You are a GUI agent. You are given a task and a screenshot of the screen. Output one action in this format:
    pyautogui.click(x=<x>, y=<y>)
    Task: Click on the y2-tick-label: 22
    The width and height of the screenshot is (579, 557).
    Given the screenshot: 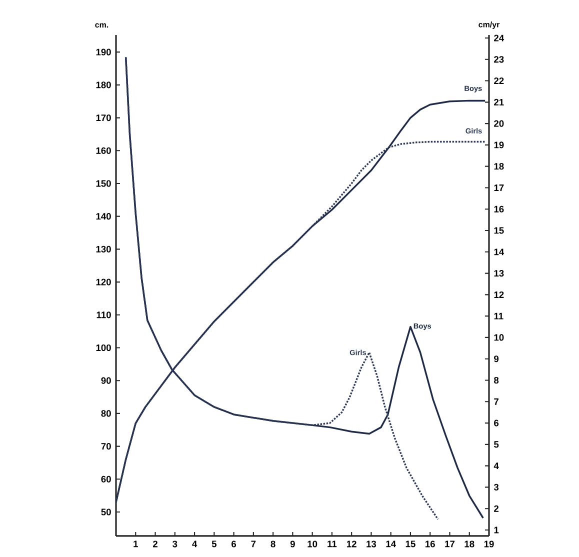 What is the action you would take?
    pyautogui.click(x=499, y=81)
    